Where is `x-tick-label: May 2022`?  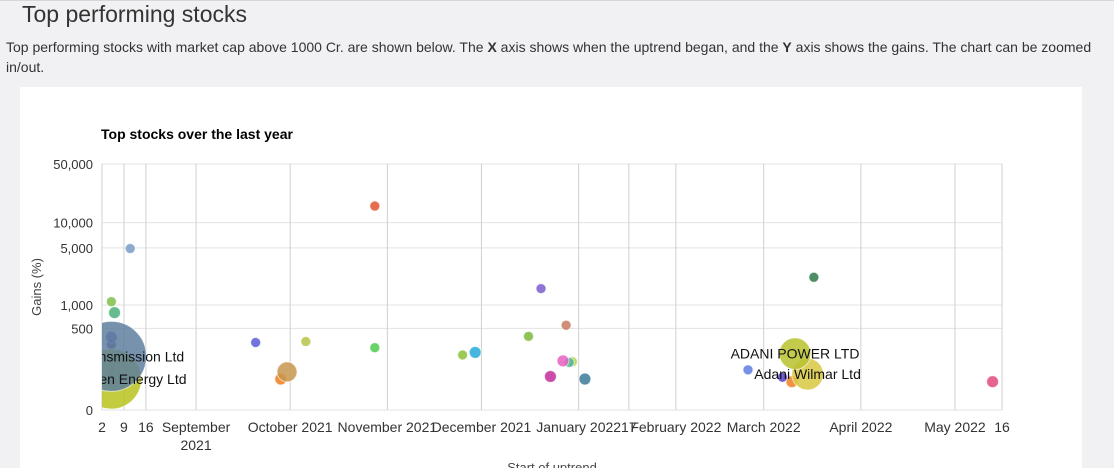
x-tick-label: May 2022 is located at coordinates (955, 427).